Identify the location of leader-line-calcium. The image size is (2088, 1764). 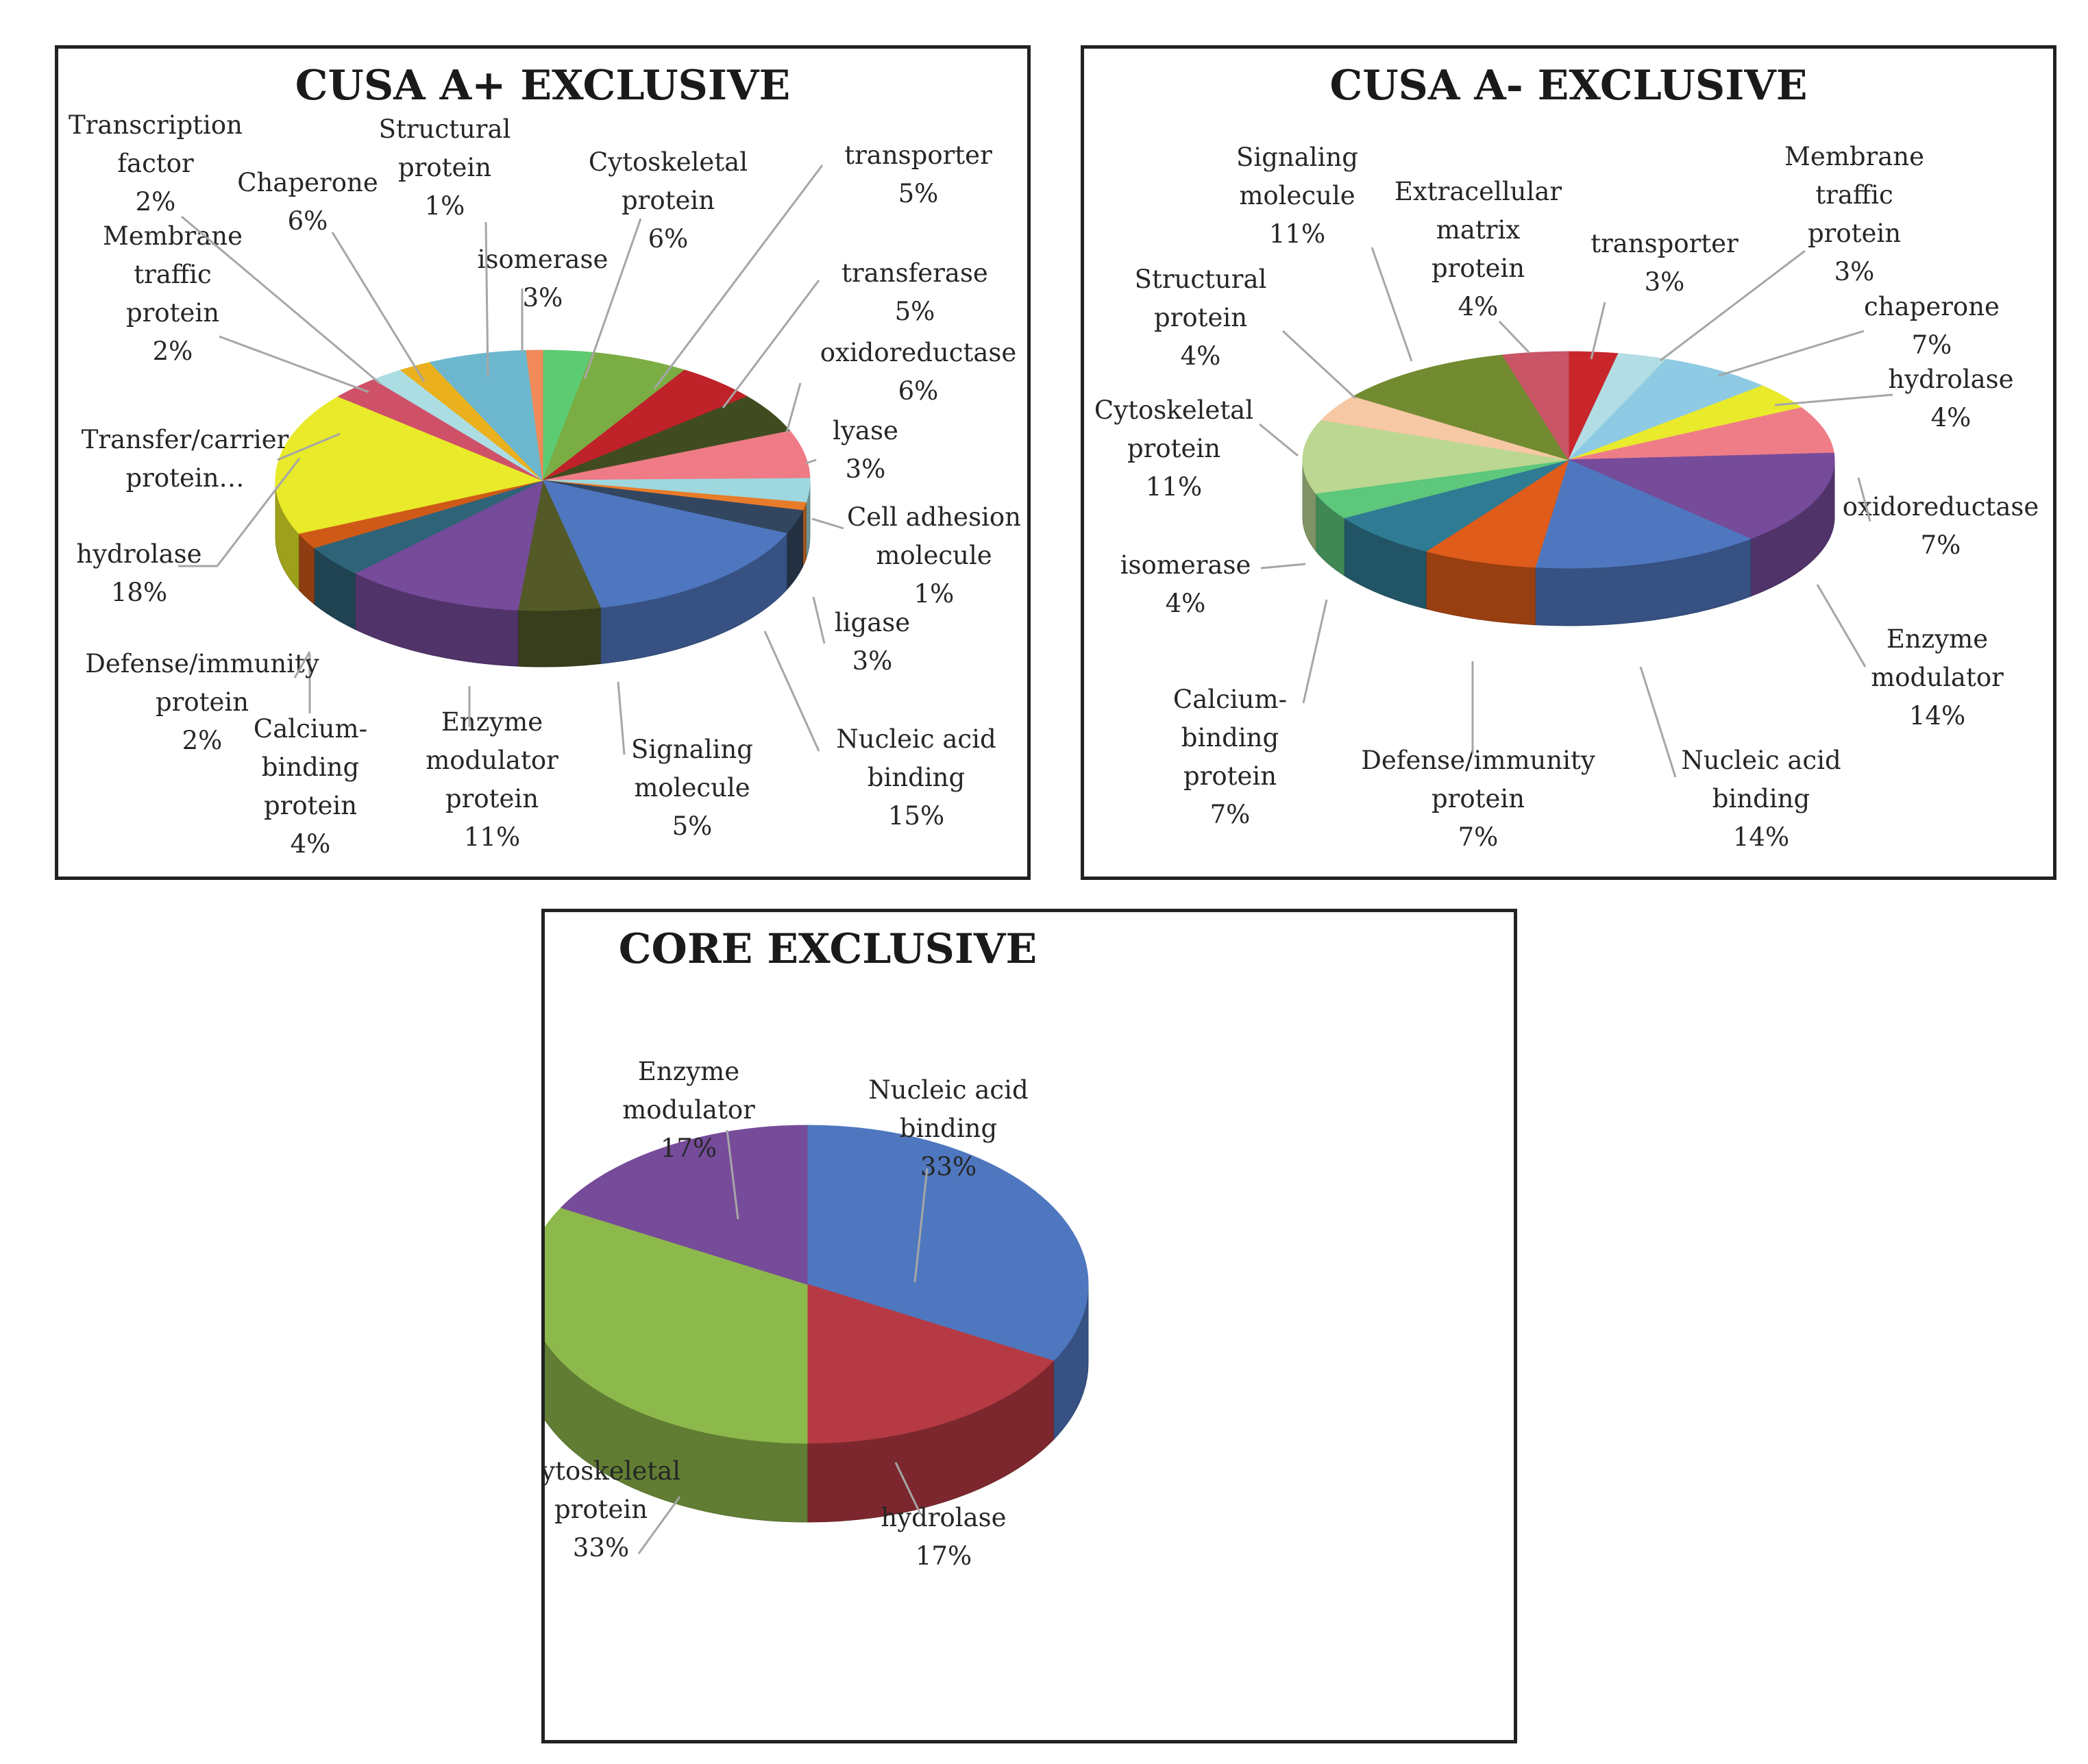
(1315, 651).